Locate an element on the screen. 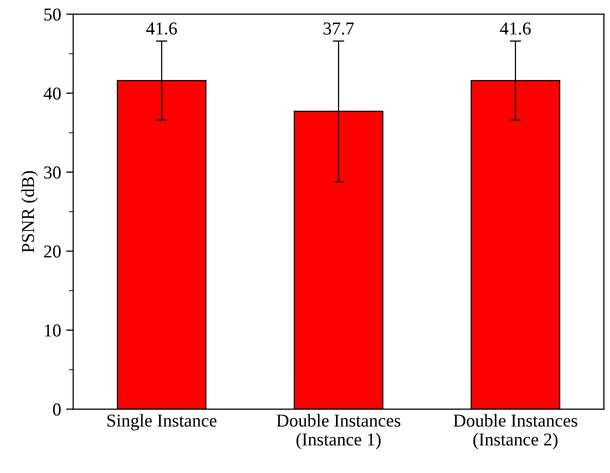 The image size is (610, 473). y-tick-label: 30 is located at coordinates (52, 172).